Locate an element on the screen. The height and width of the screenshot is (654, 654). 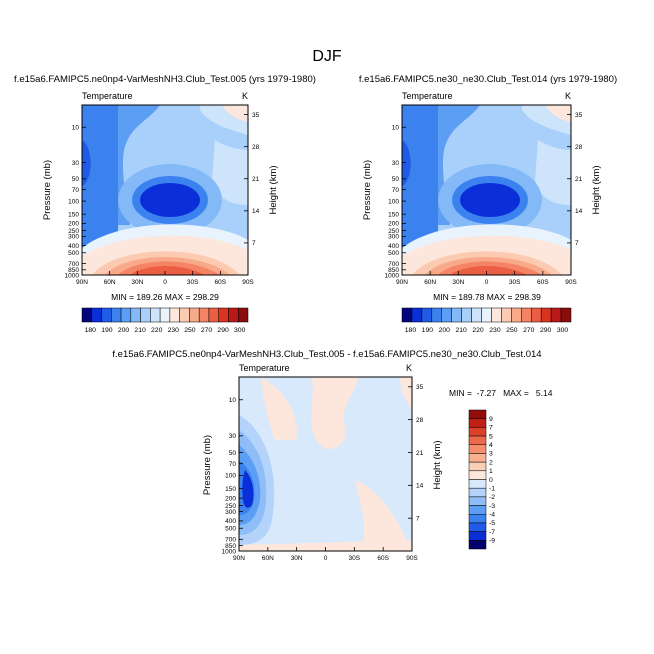
x-tick-label: 90S is located at coordinates (248, 282).